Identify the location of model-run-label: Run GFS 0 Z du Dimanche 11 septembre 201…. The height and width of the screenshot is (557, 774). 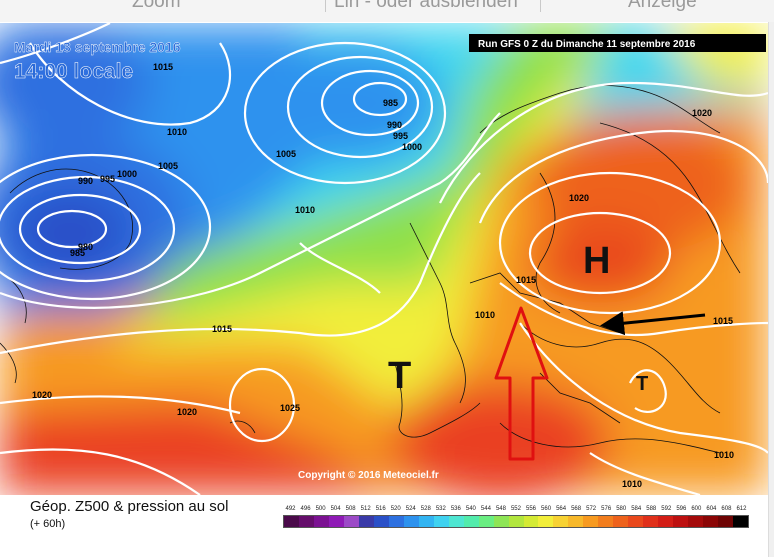
(587, 44).